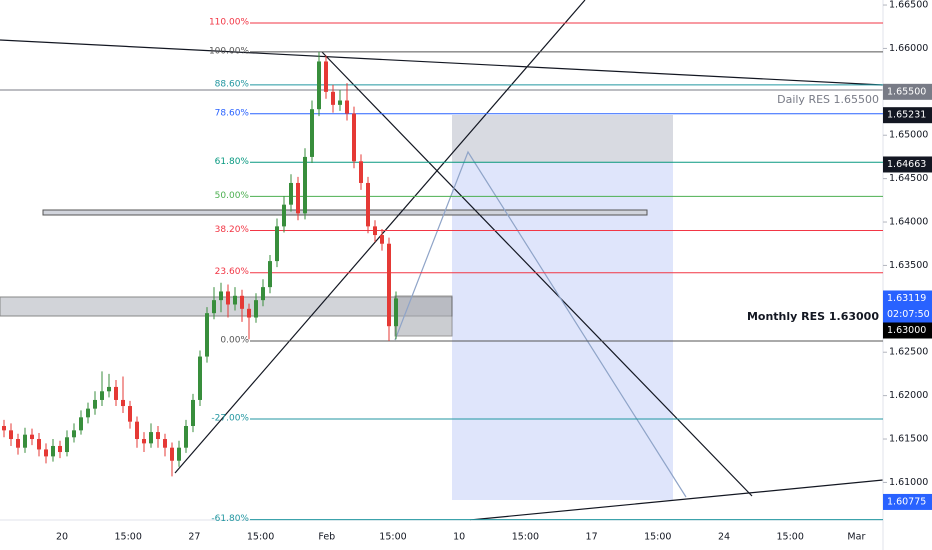  Describe the element at coordinates (326, 537) in the screenshot. I see `x-tick-label: Feb` at that location.